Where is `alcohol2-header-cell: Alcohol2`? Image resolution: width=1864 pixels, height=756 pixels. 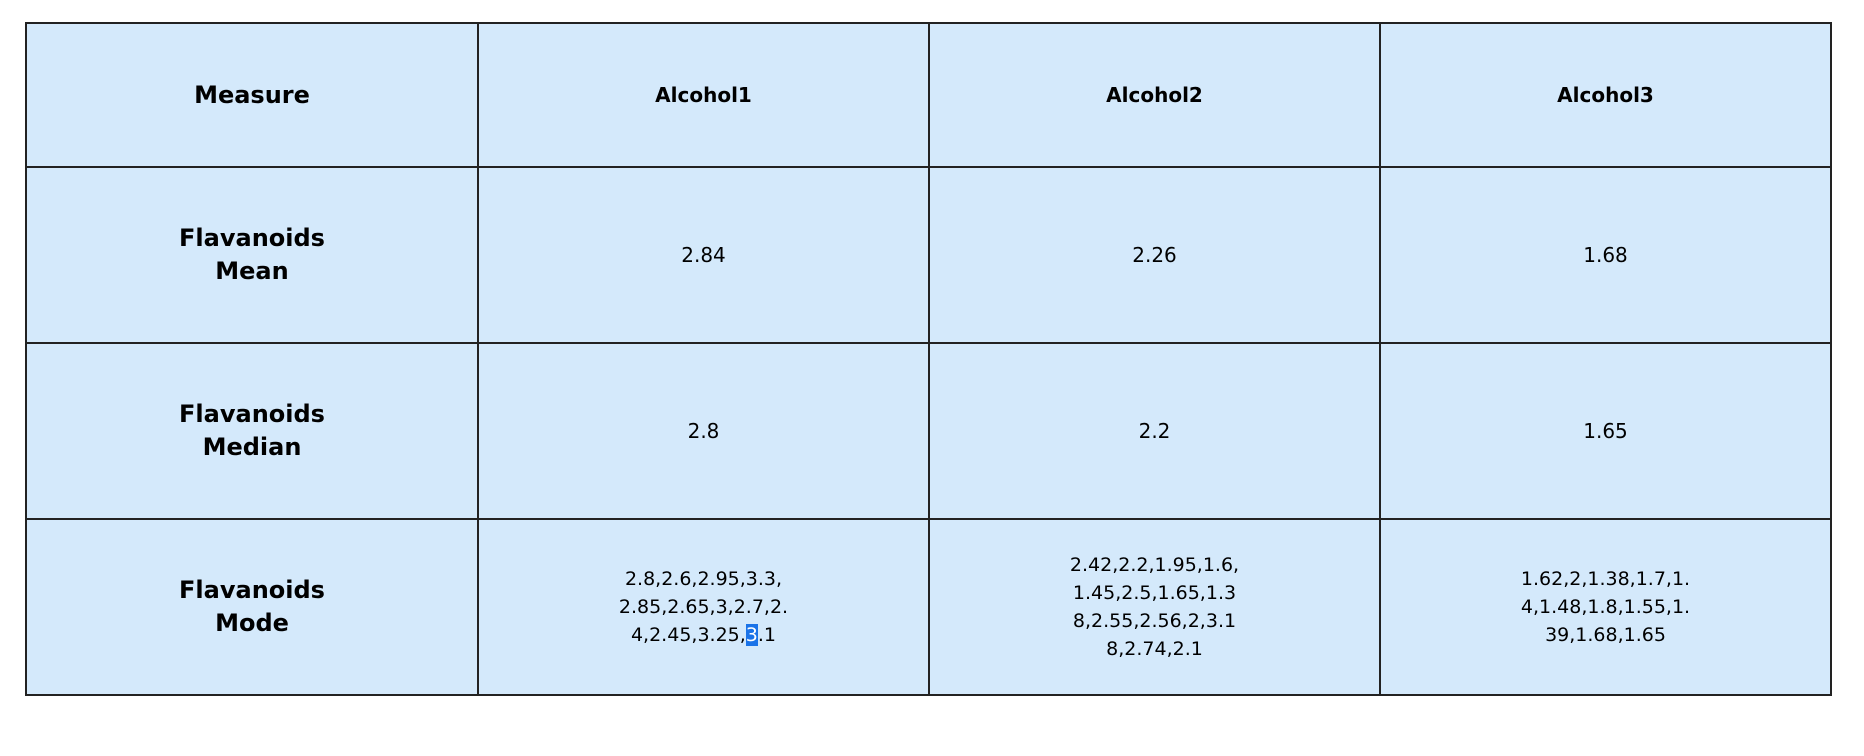 alcohol2-header-cell: Alcohol2 is located at coordinates (1154, 95).